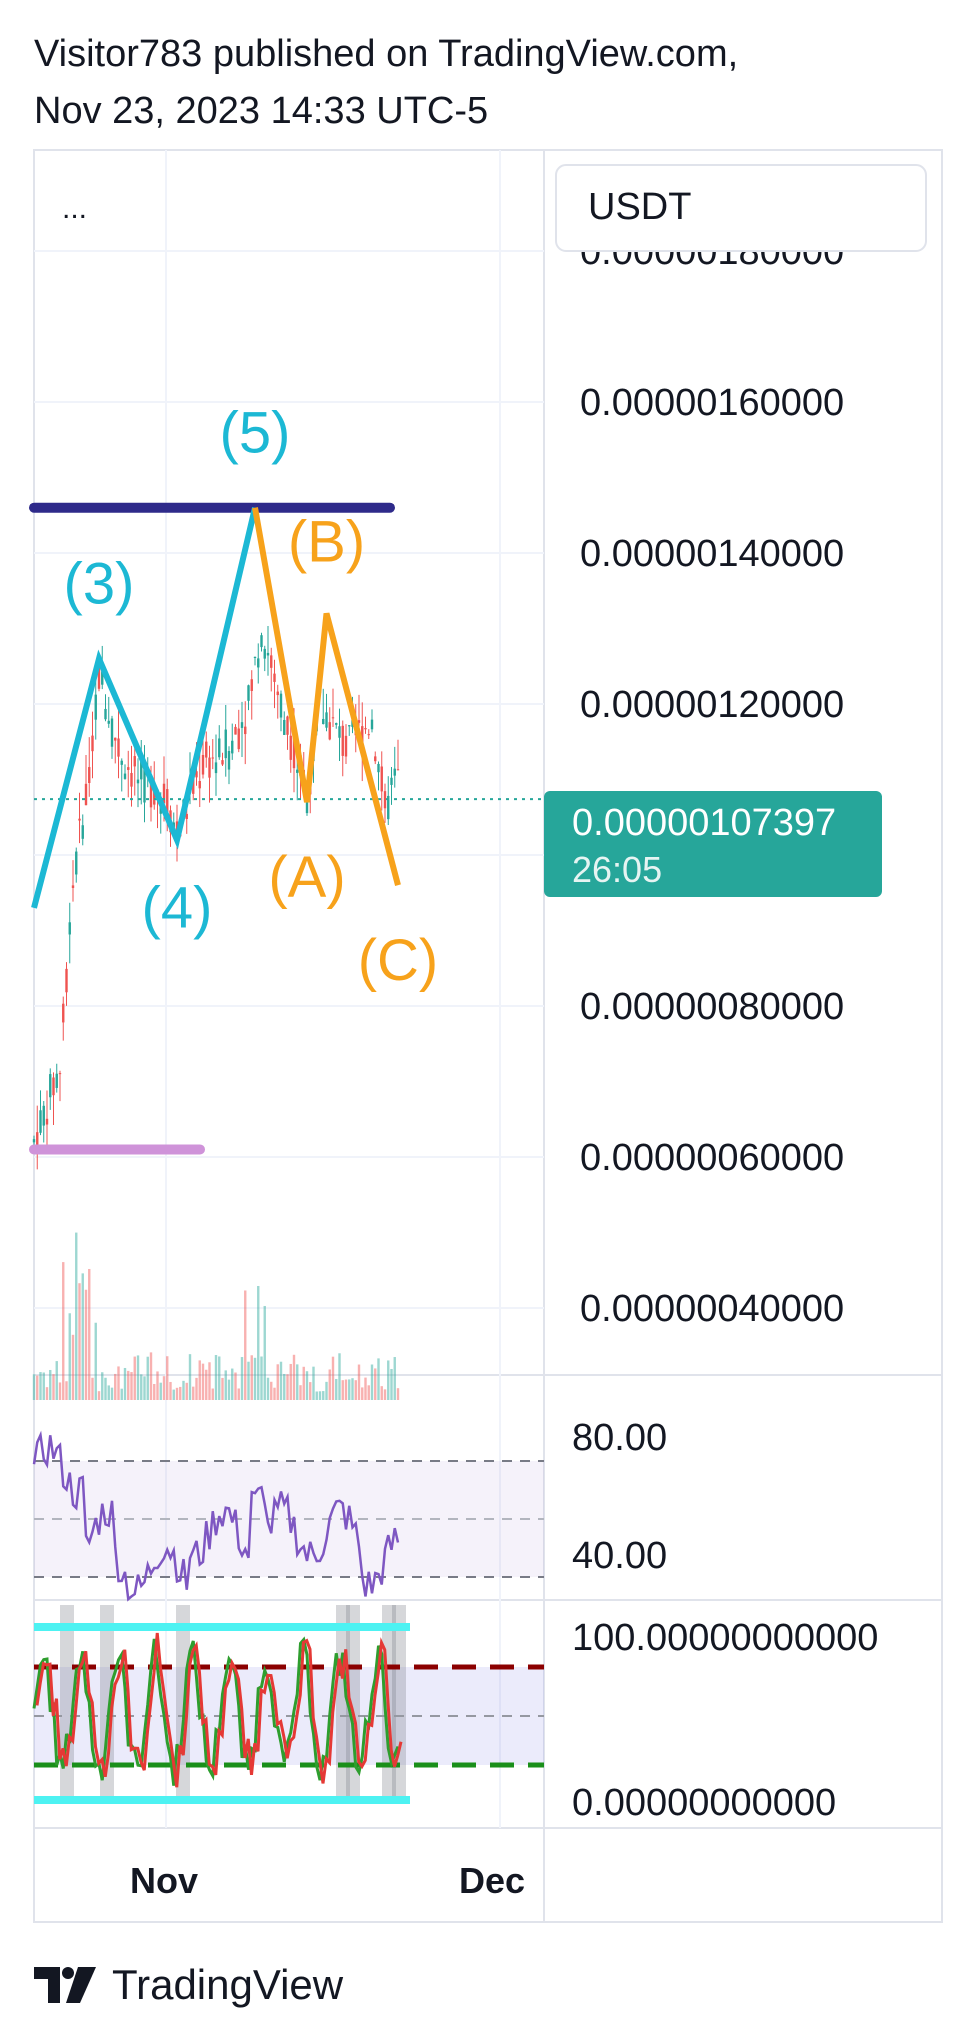 Image resolution: width=974 pixels, height=2039 pixels. What do you see at coordinates (741, 208) in the screenshot?
I see `currency-box` at bounding box center [741, 208].